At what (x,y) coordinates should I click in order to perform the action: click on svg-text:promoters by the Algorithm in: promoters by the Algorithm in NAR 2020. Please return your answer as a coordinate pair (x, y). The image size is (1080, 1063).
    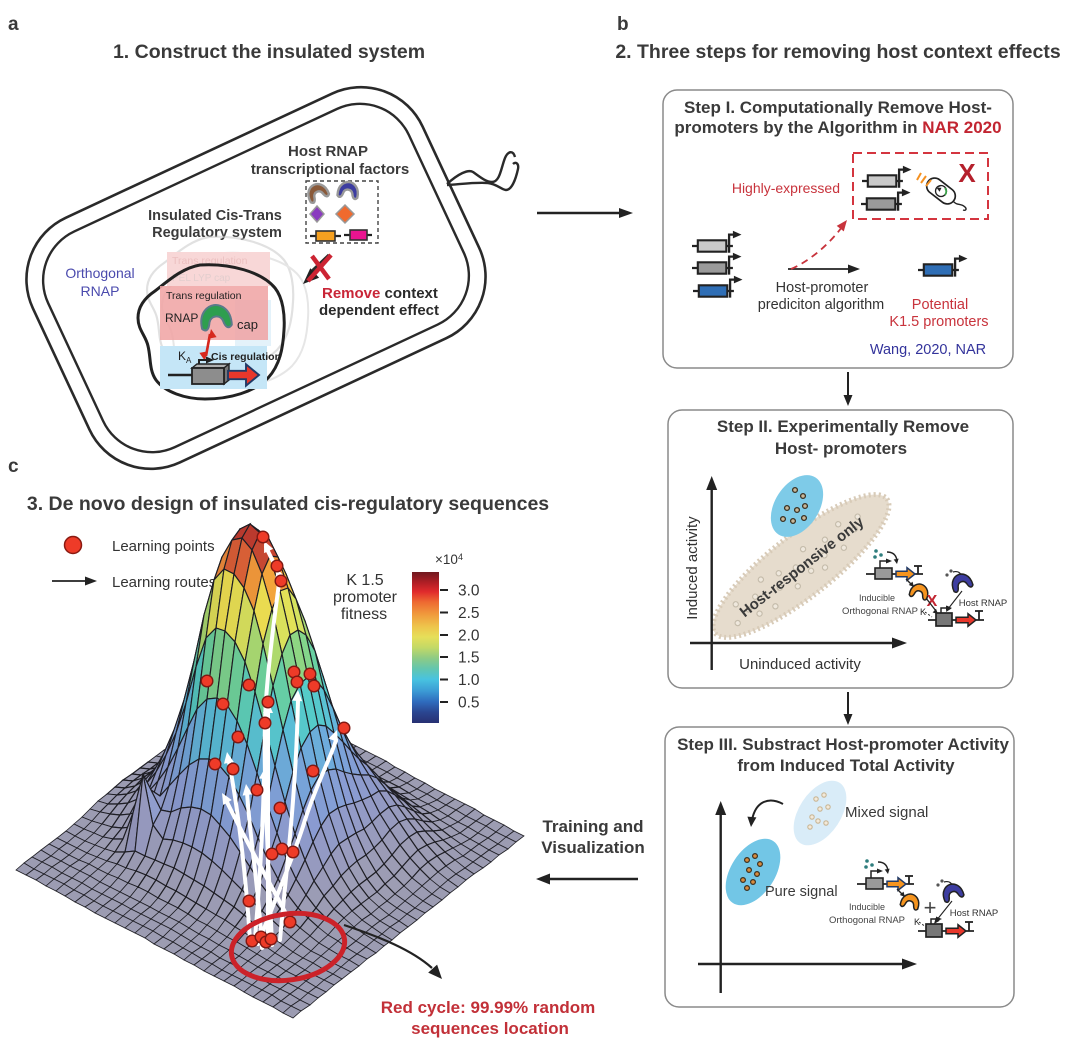
    Looking at the image, I should click on (837, 127).